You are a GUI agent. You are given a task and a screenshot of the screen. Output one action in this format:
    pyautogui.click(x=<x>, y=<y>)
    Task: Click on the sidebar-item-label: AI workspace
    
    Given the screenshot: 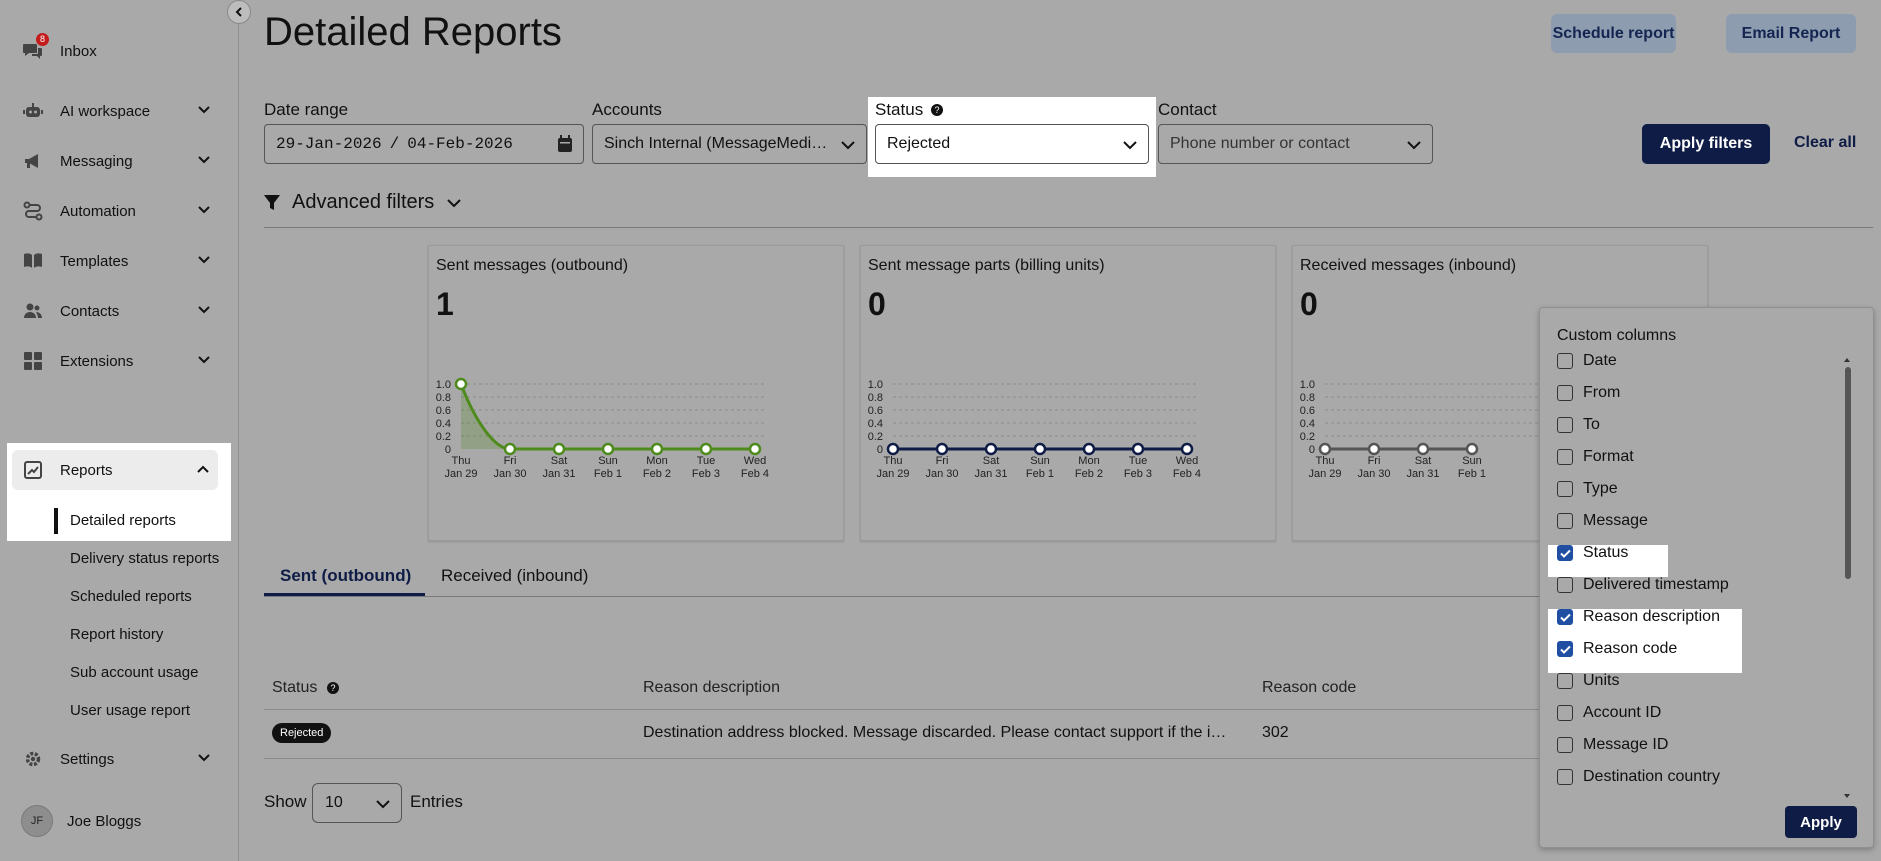 What is the action you would take?
    pyautogui.click(x=105, y=111)
    